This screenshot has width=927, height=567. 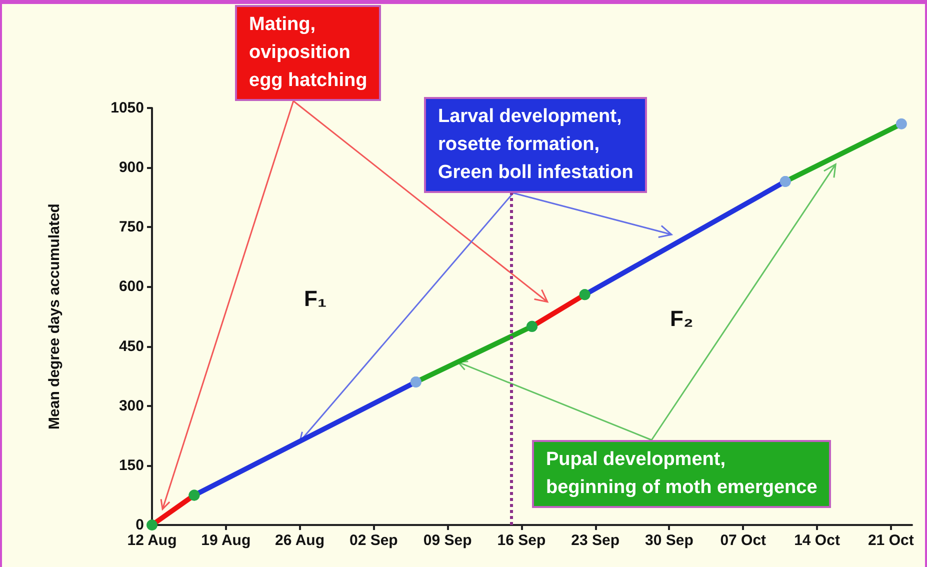 I want to click on x-tick-label: 12 Aug, so click(x=152, y=540).